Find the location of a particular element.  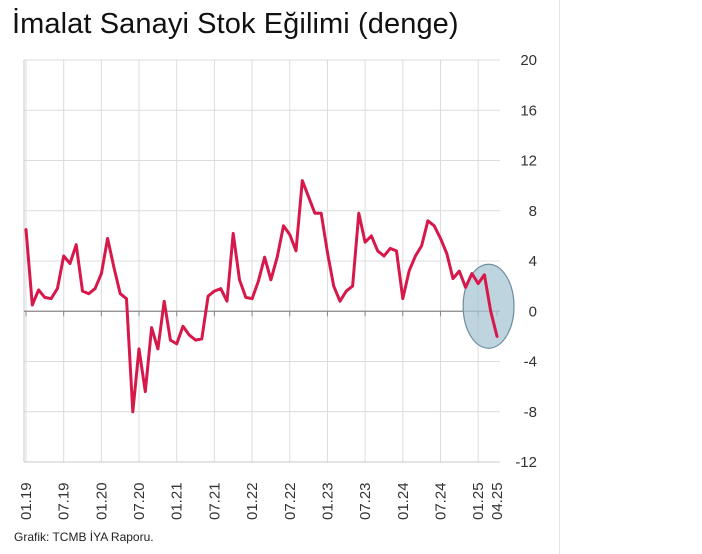

x-tick-label: 01.21 is located at coordinates (177, 501).